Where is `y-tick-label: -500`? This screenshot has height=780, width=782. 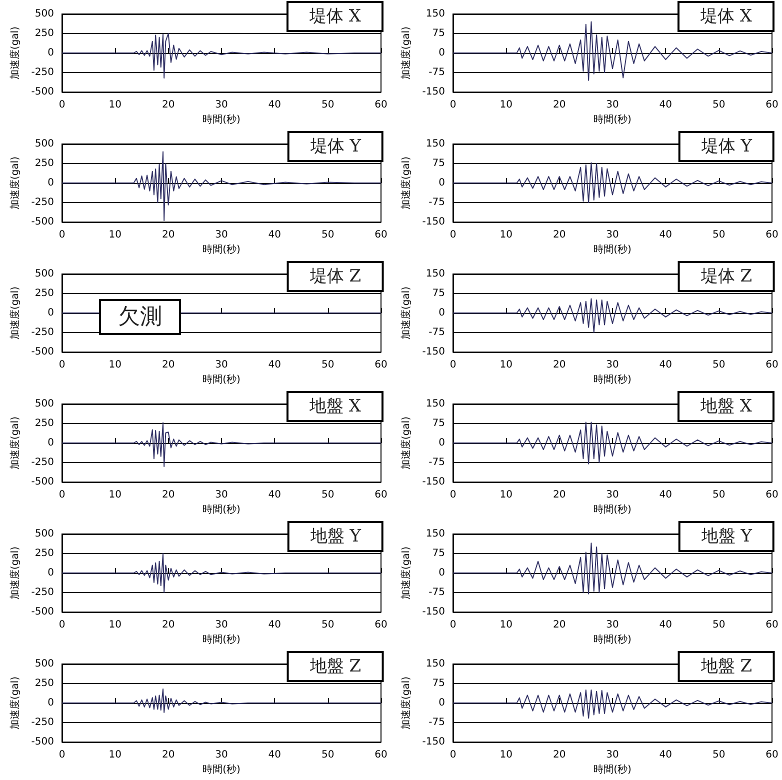 y-tick-label: -500 is located at coordinates (42, 222).